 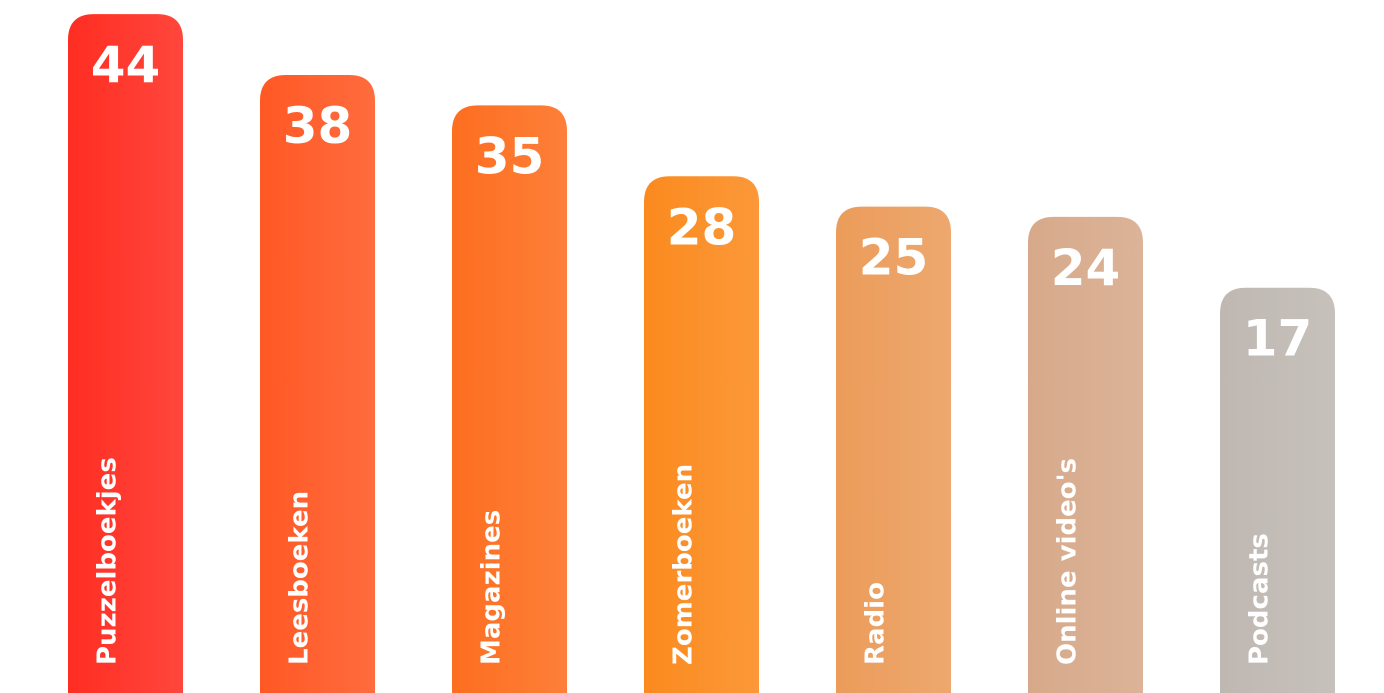 I want to click on category-label: Zomerboeken, so click(x=684, y=564).